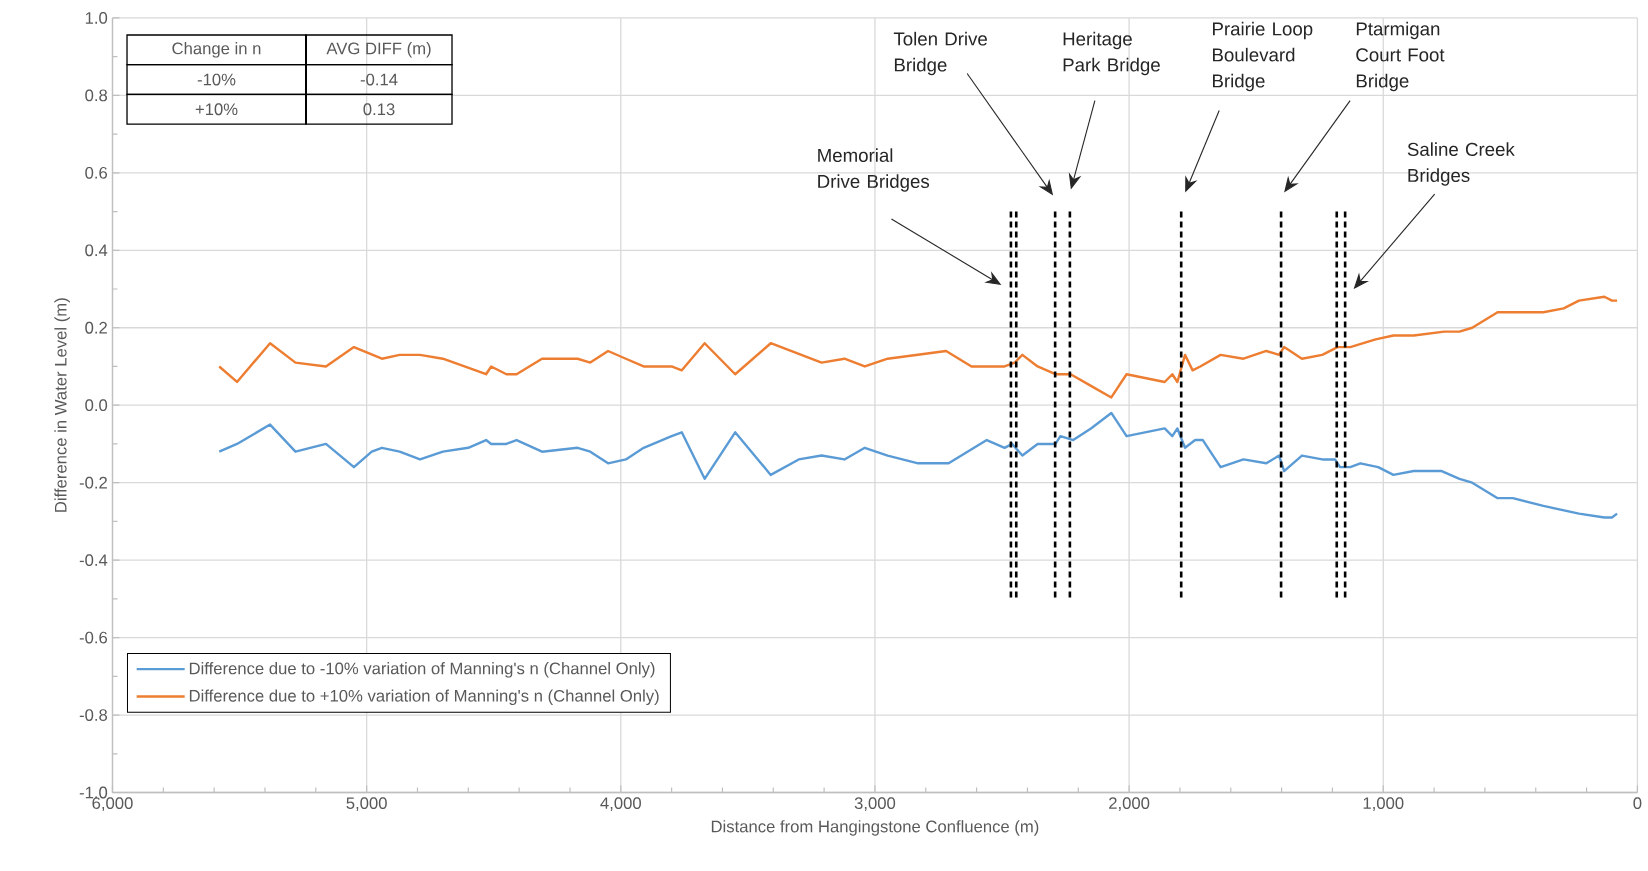 This screenshot has width=1648, height=871. What do you see at coordinates (96, 18) in the screenshot?
I see `y-tick-label: 1.0` at bounding box center [96, 18].